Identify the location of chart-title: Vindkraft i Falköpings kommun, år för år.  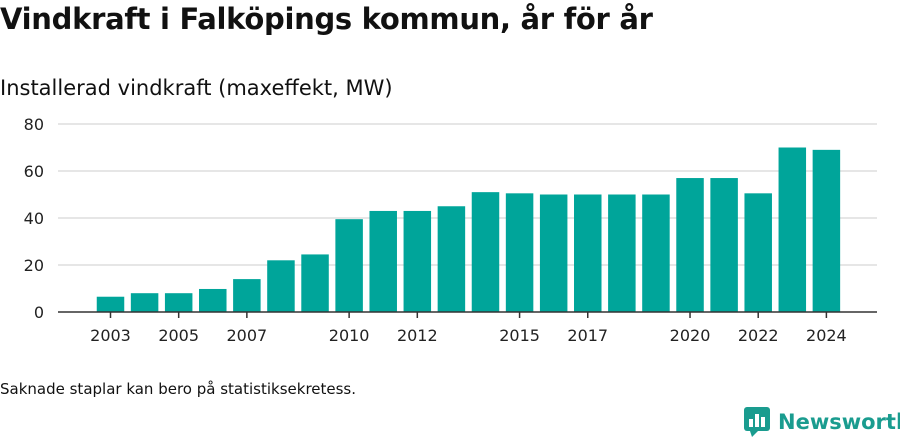
(326, 19).